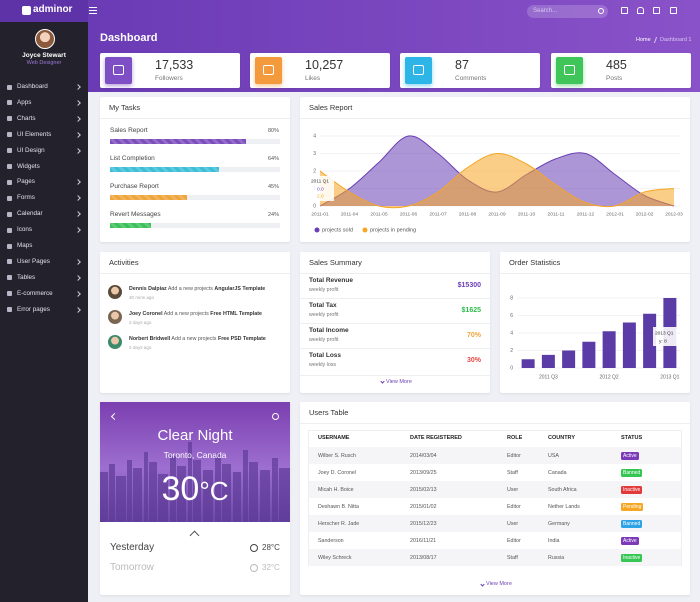 Image resolution: width=700 pixels, height=602 pixels. I want to click on activity-time: 2 days ago, so click(140, 322).